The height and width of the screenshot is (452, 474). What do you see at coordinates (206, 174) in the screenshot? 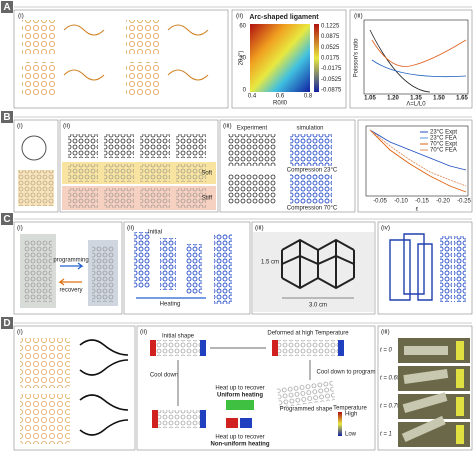
I see `note: Soft` at bounding box center [206, 174].